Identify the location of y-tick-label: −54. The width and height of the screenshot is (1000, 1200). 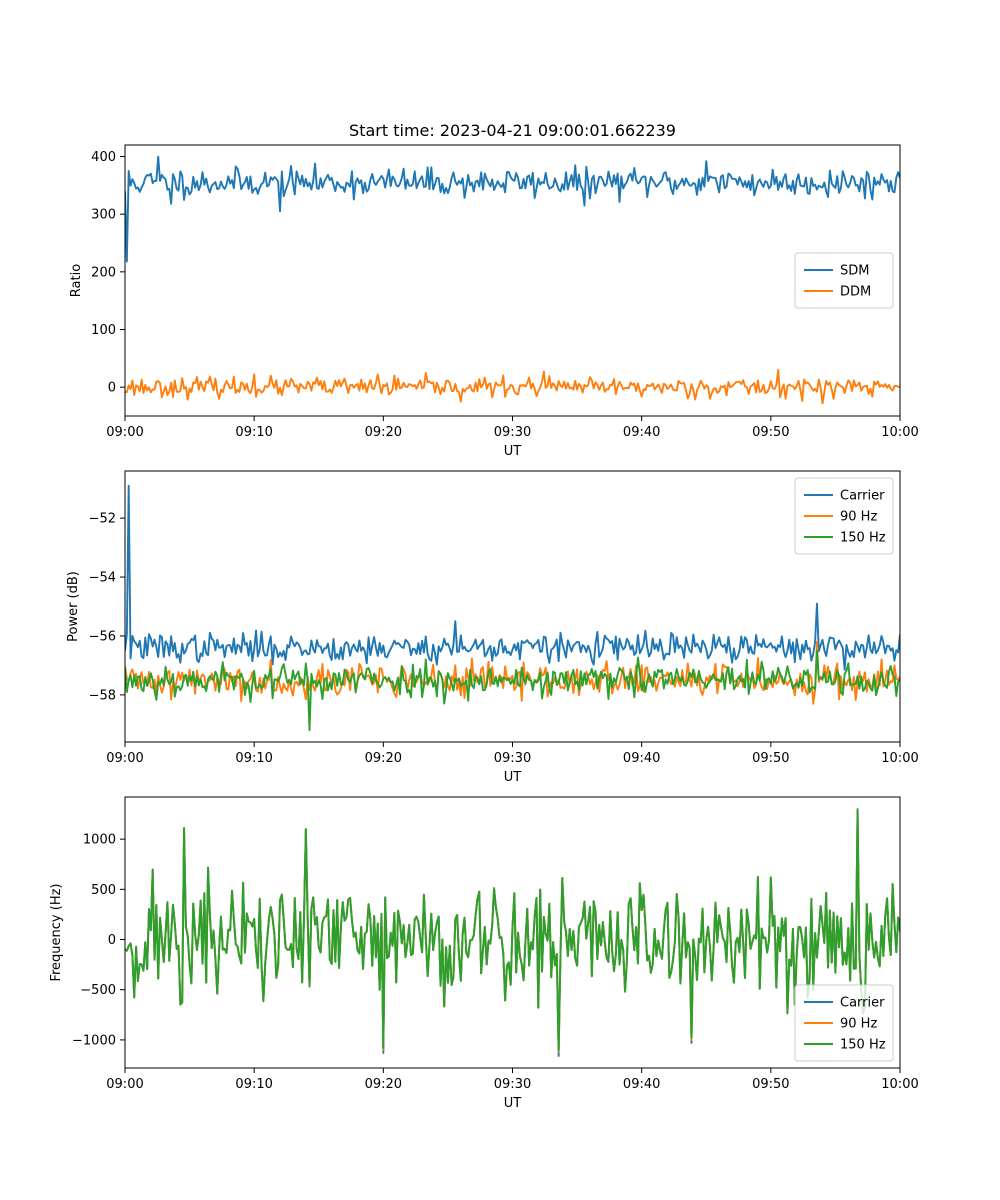
(102, 578).